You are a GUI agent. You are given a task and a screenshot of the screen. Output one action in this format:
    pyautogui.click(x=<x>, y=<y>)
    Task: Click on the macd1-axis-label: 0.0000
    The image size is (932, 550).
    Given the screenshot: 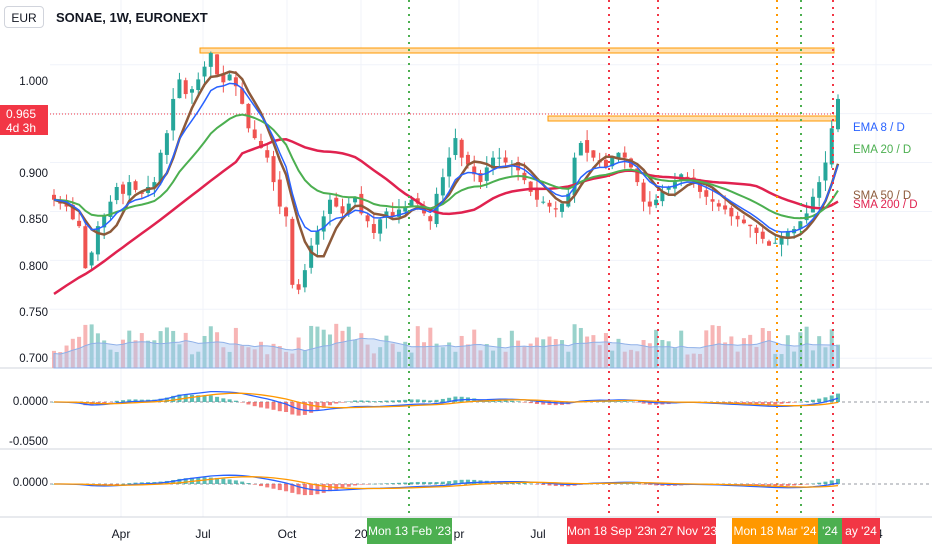 What is the action you would take?
    pyautogui.click(x=30, y=402)
    